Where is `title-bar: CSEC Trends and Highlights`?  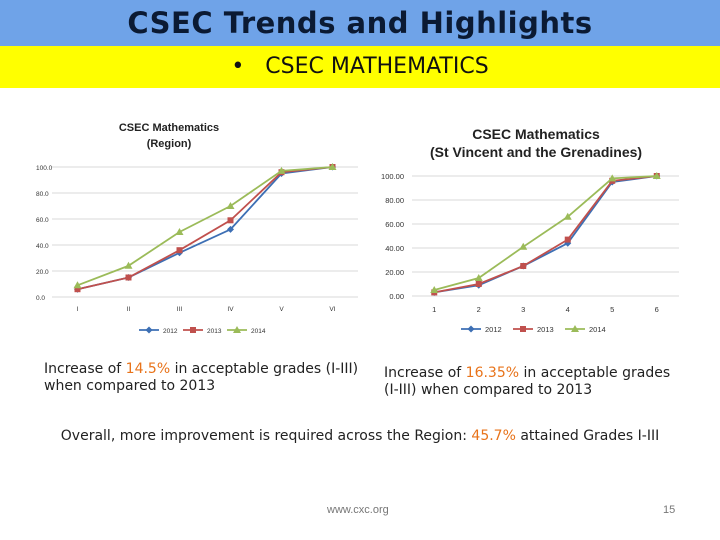
title-bar: CSEC Trends and Highlights is located at coordinates (360, 23).